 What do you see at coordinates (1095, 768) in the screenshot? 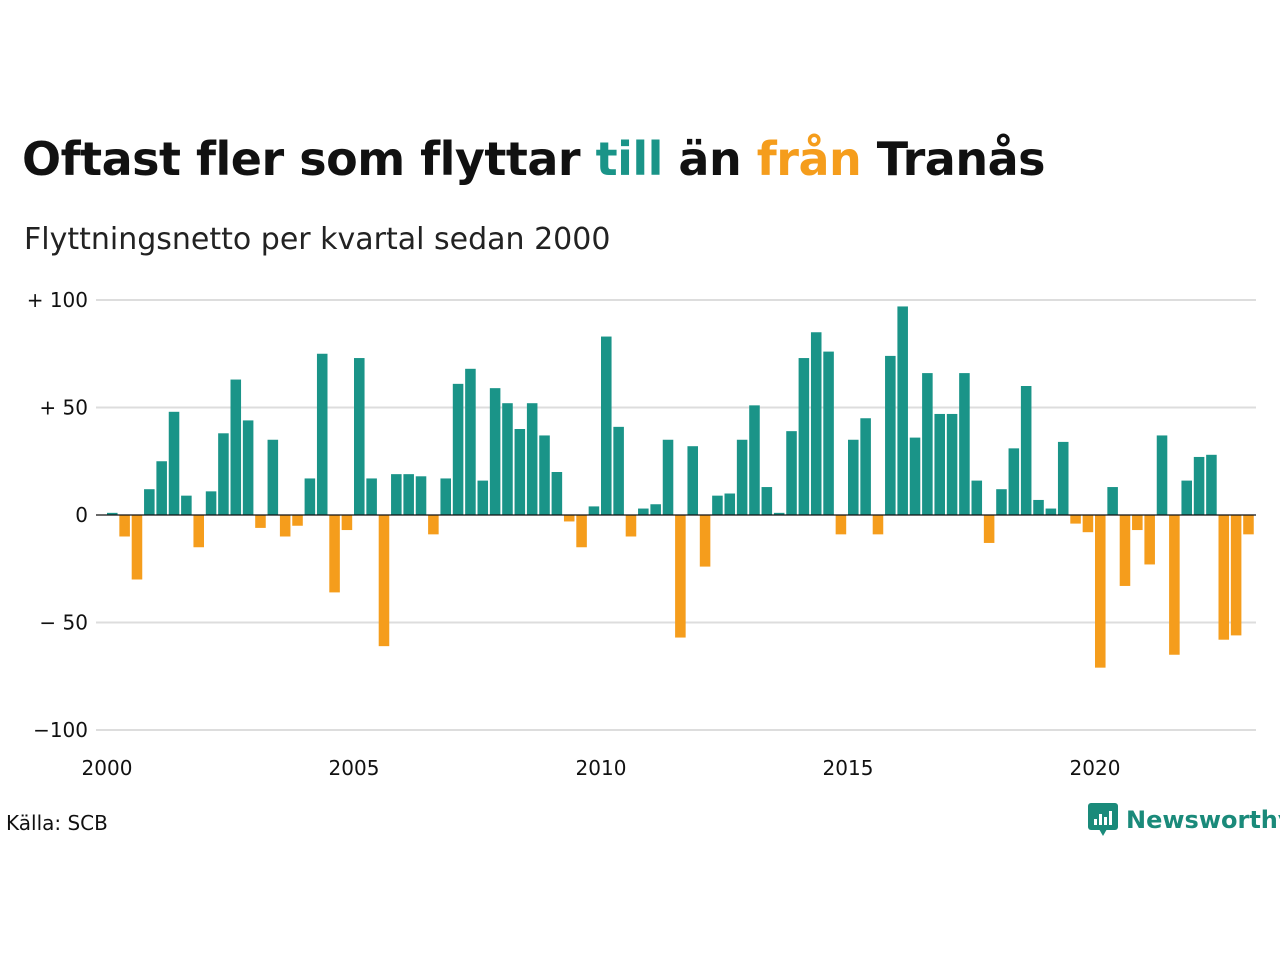
I see `x-tick-label: 2020` at bounding box center [1095, 768].